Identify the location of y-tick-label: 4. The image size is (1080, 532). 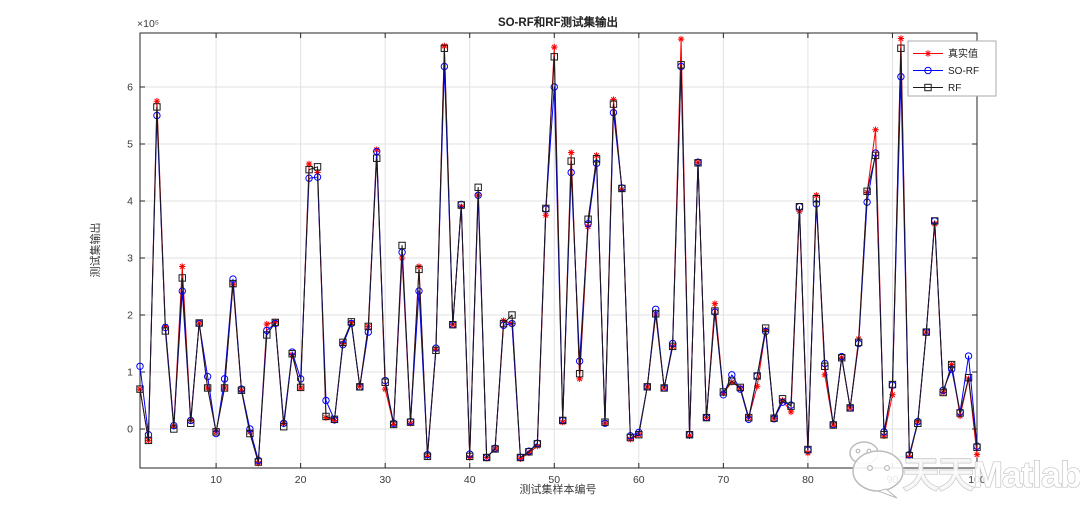
(130, 202).